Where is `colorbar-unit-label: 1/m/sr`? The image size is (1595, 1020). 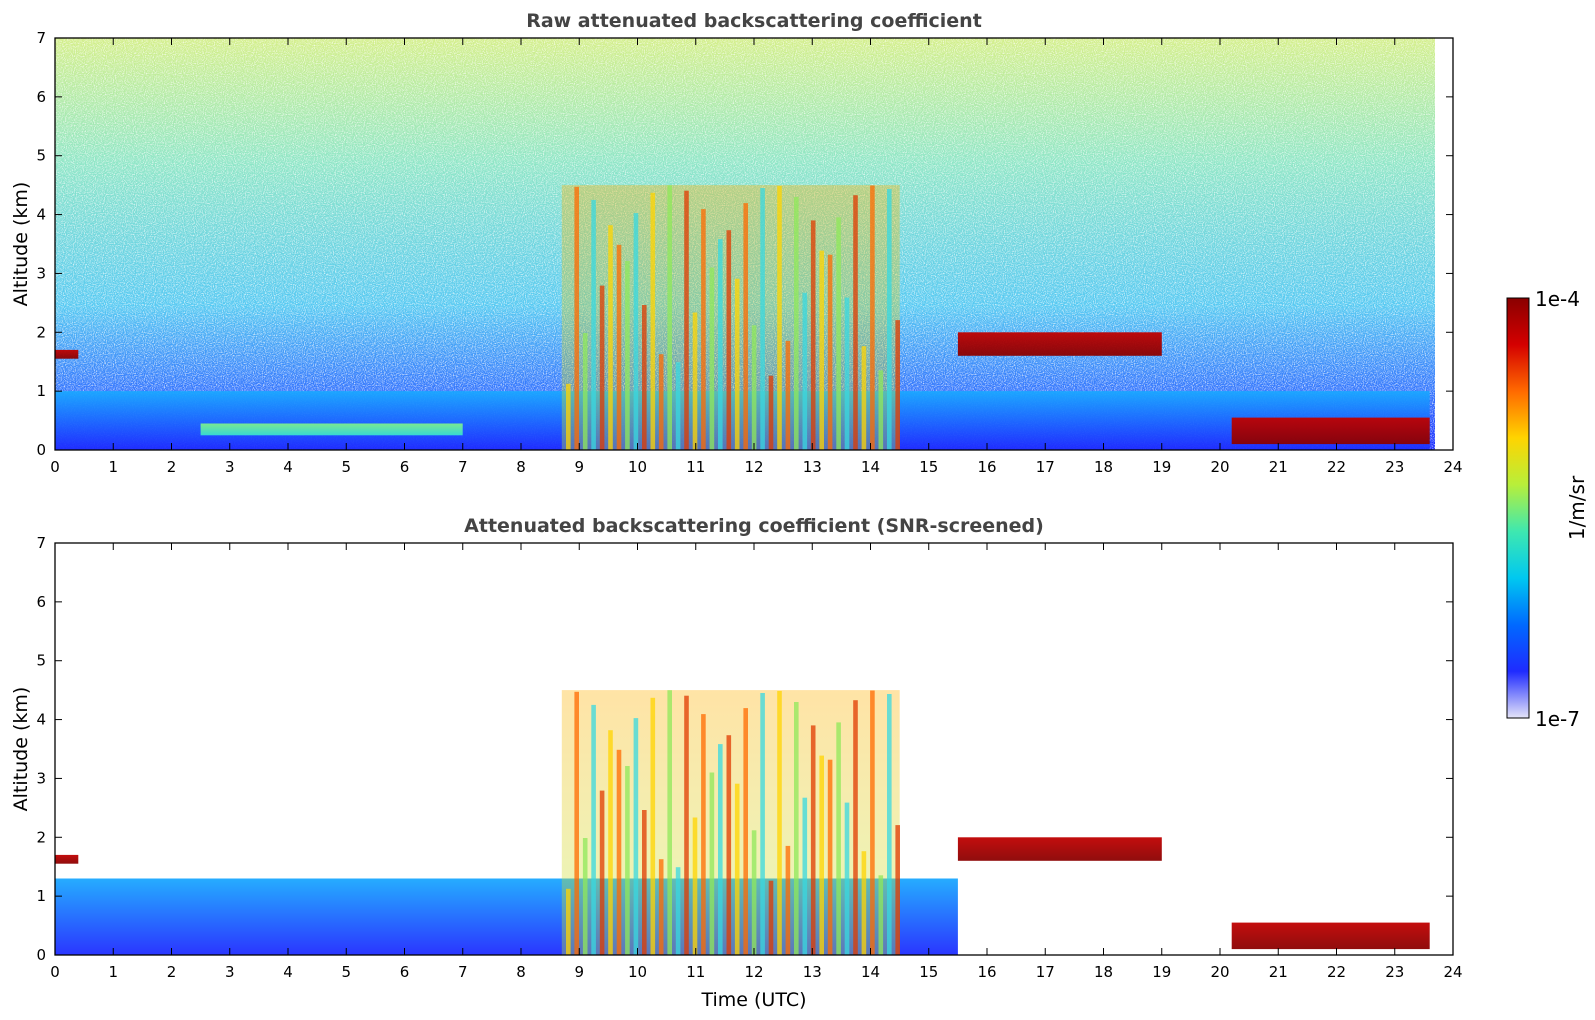
colorbar-unit-label: 1/m/sr is located at coordinates (1577, 507).